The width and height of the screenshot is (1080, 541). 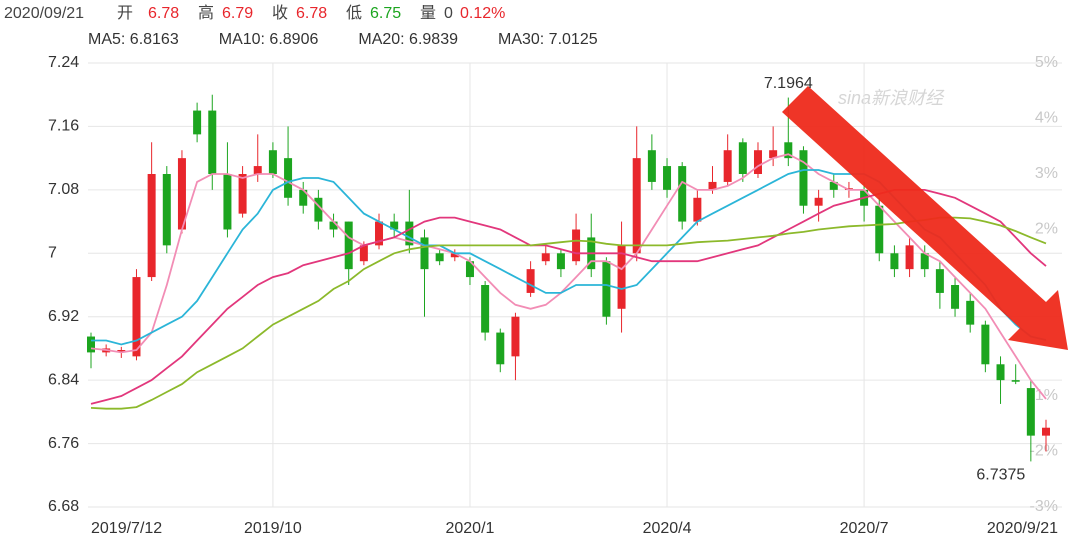 I want to click on y-tick-label: 6.68, so click(x=63, y=506).